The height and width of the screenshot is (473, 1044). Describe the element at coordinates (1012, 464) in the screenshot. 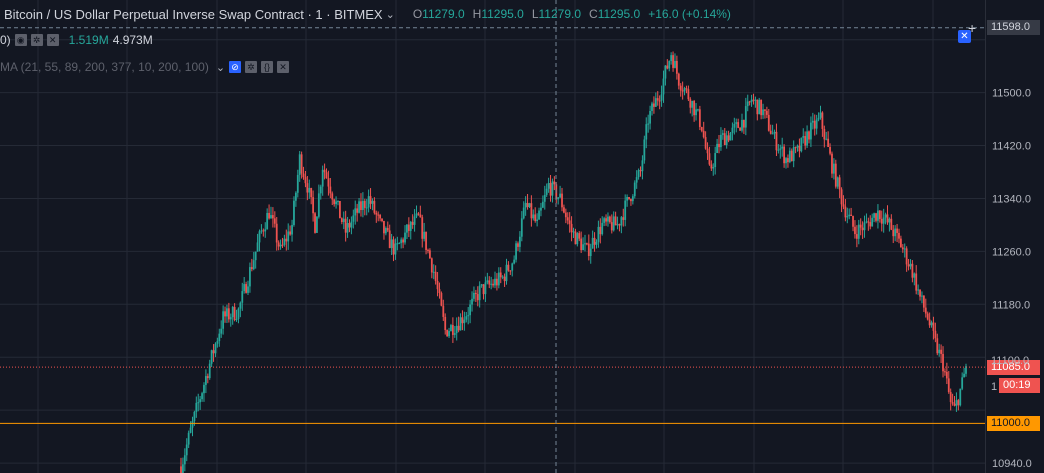

I see `axis-tick-label: 10940.0` at that location.